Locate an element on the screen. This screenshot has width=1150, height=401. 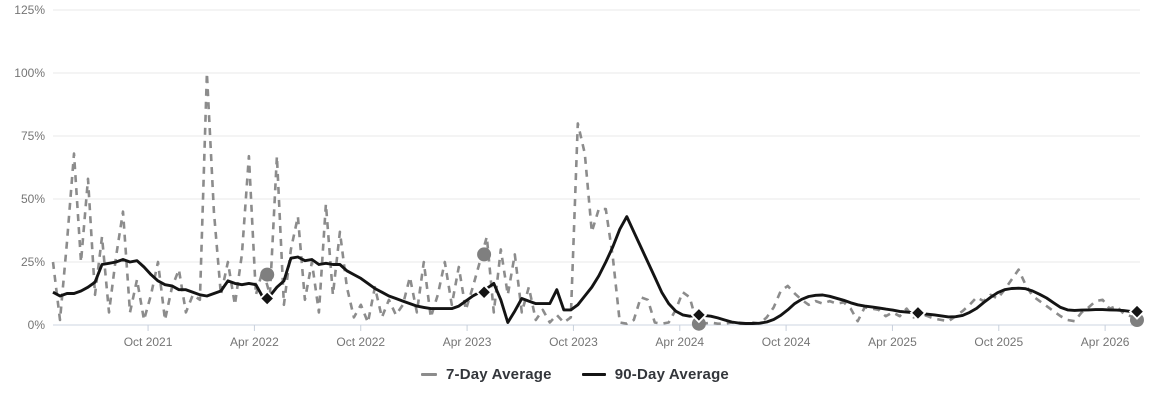
y-axis-label: 100% is located at coordinates (29, 73).